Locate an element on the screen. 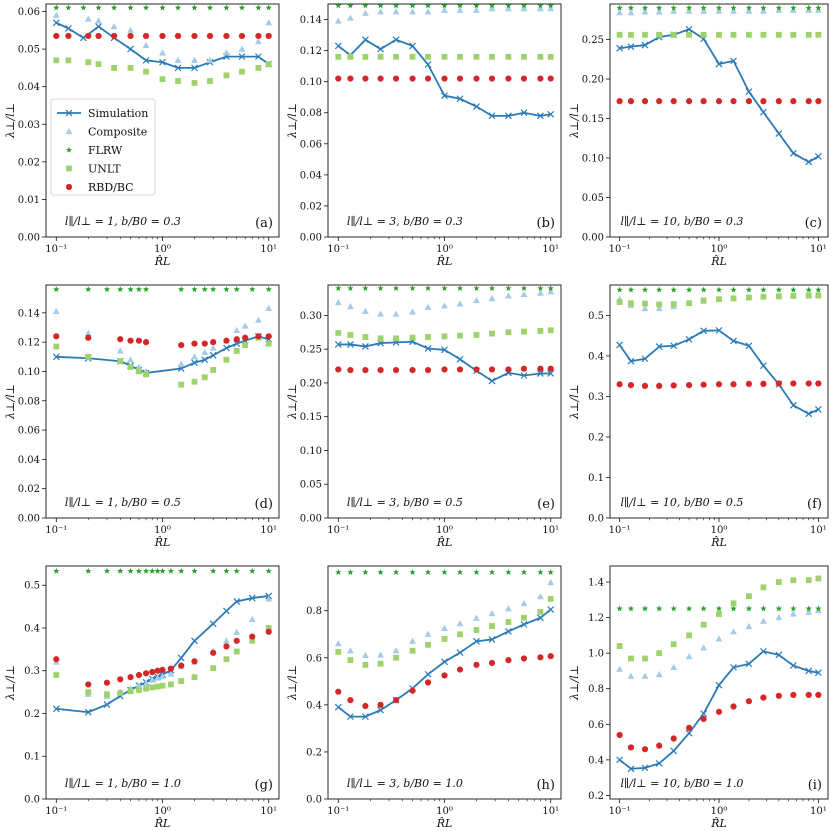 The image size is (831, 831). series-unlt is located at coordinates (719, 618).